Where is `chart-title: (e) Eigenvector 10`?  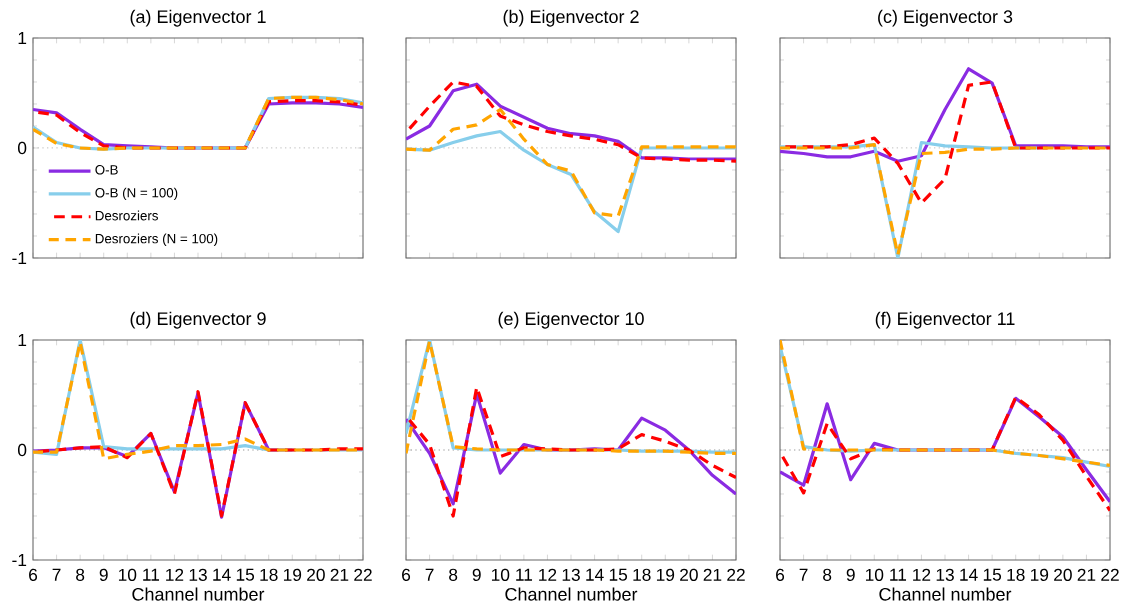
chart-title: (e) Eigenvector 10 is located at coordinates (571, 320).